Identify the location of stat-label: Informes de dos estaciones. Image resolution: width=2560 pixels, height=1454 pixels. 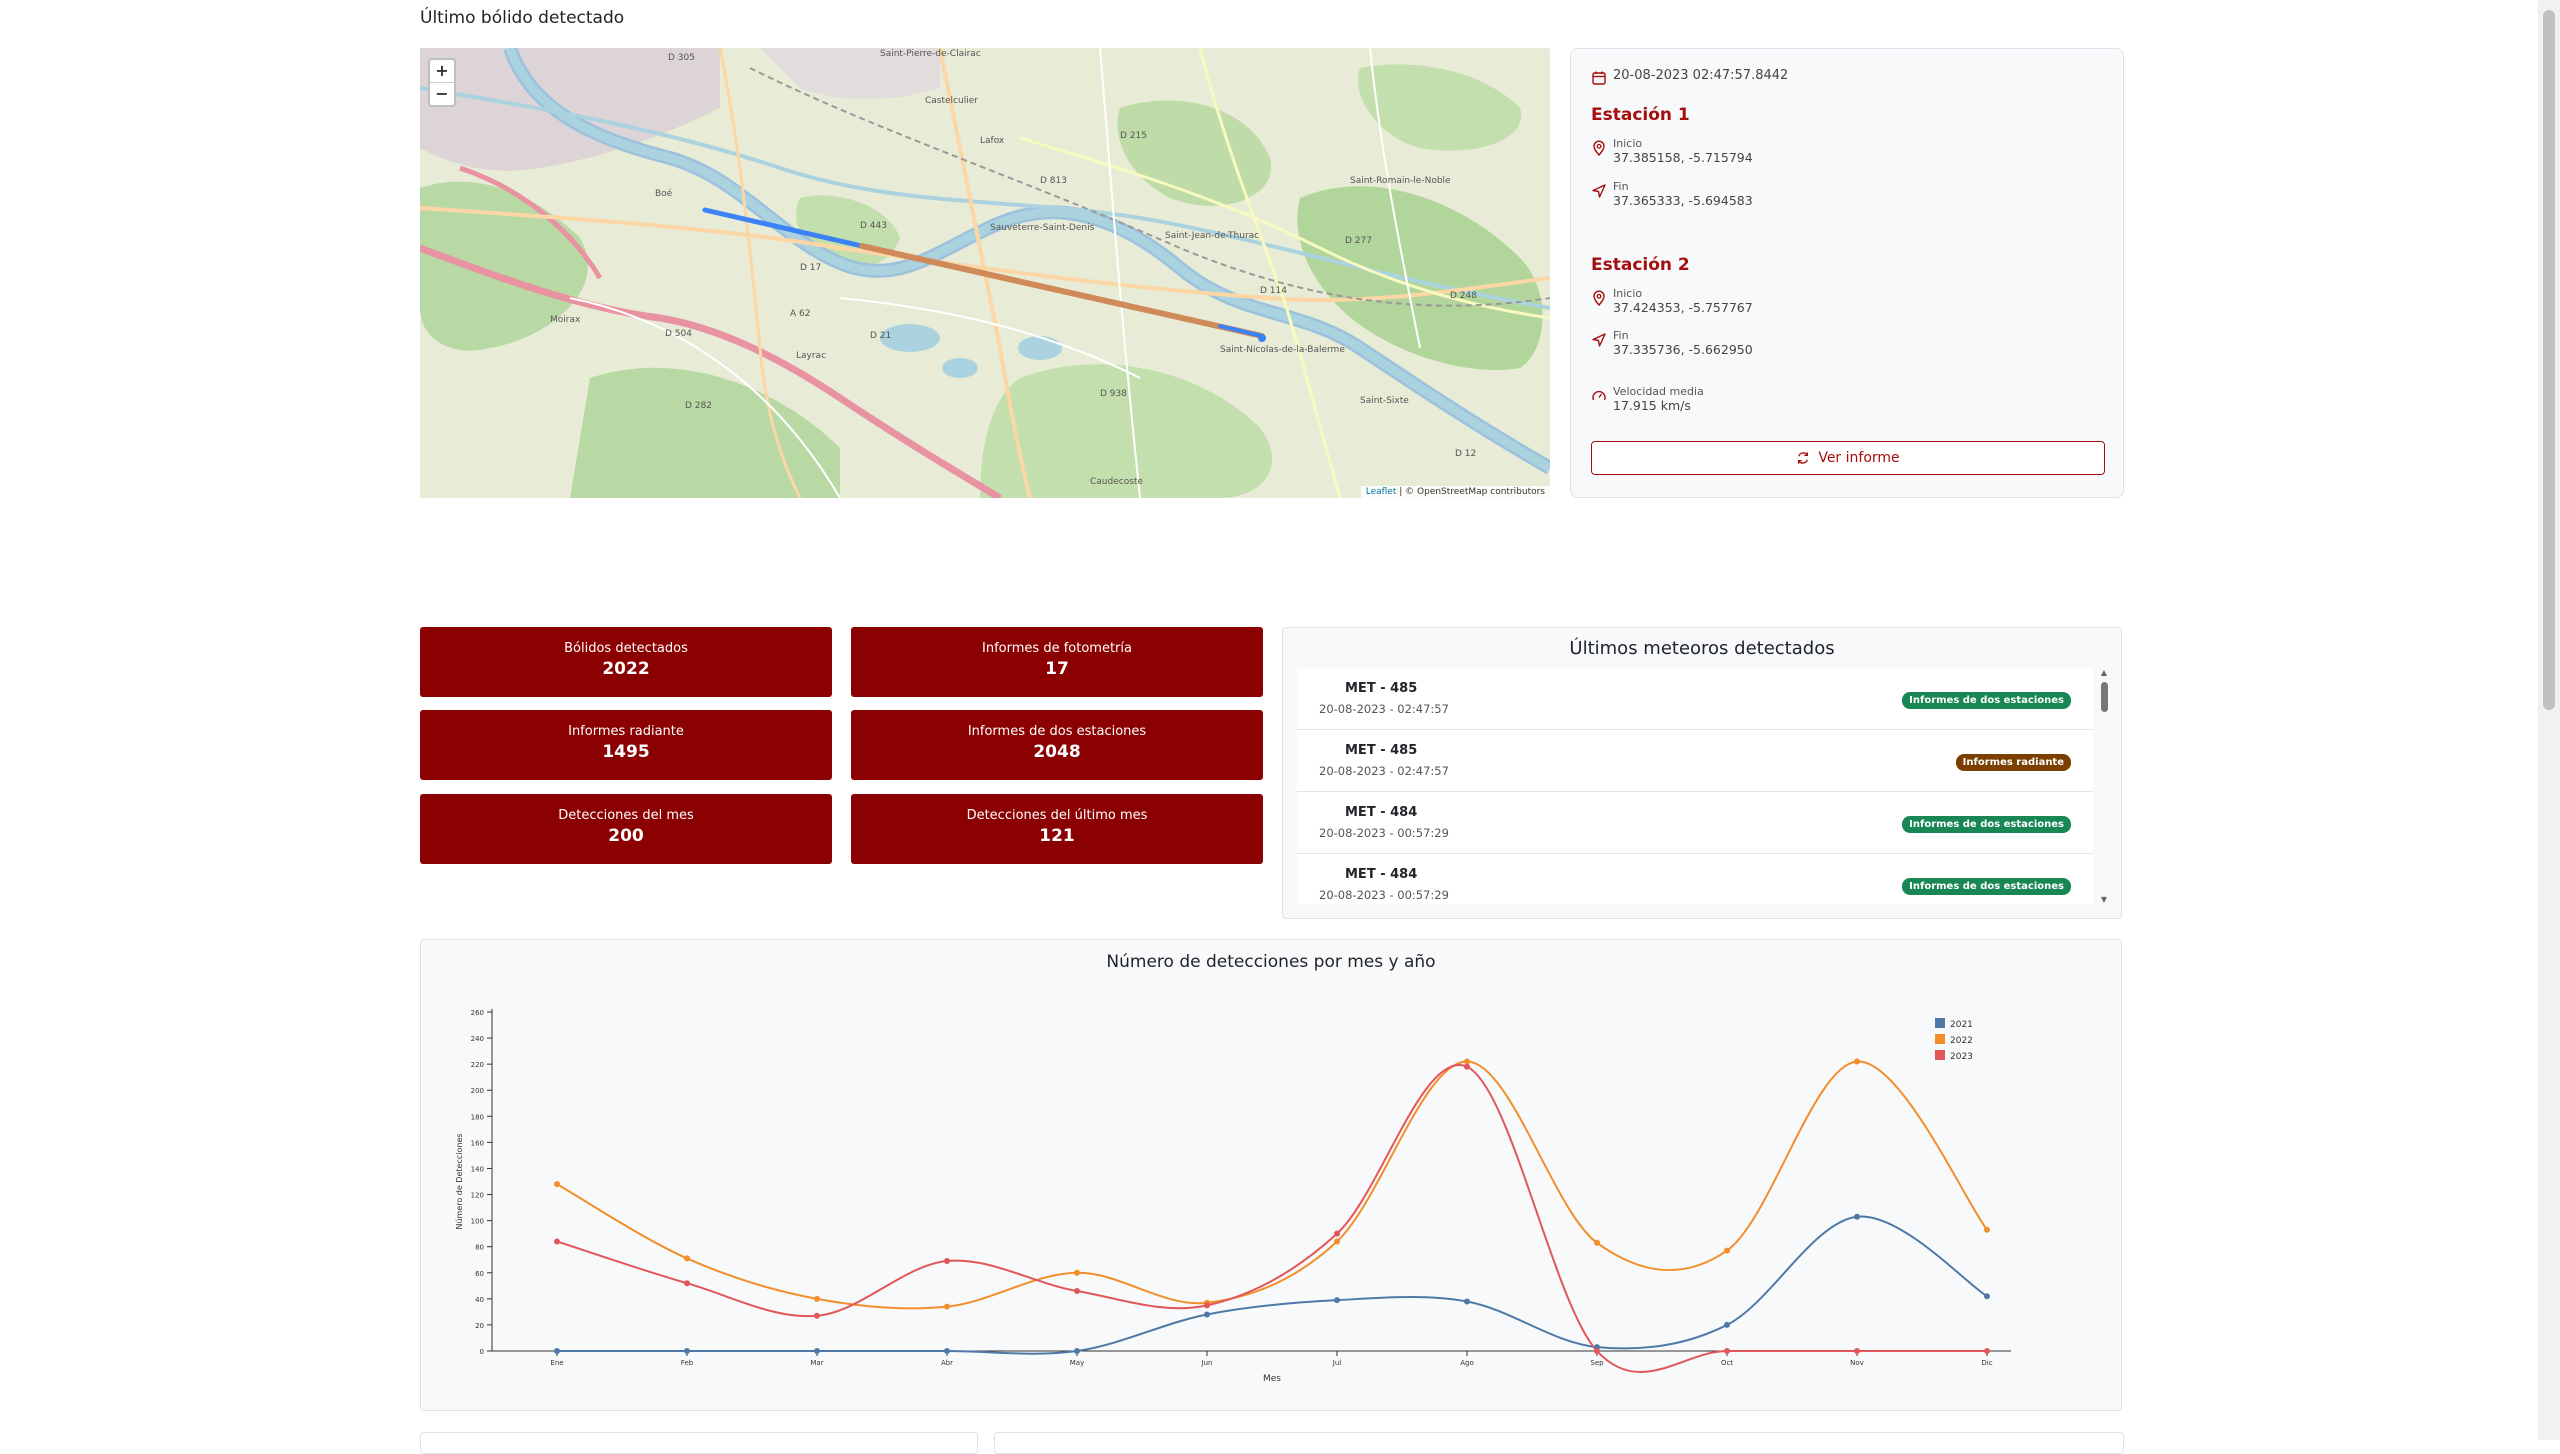
(1057, 731).